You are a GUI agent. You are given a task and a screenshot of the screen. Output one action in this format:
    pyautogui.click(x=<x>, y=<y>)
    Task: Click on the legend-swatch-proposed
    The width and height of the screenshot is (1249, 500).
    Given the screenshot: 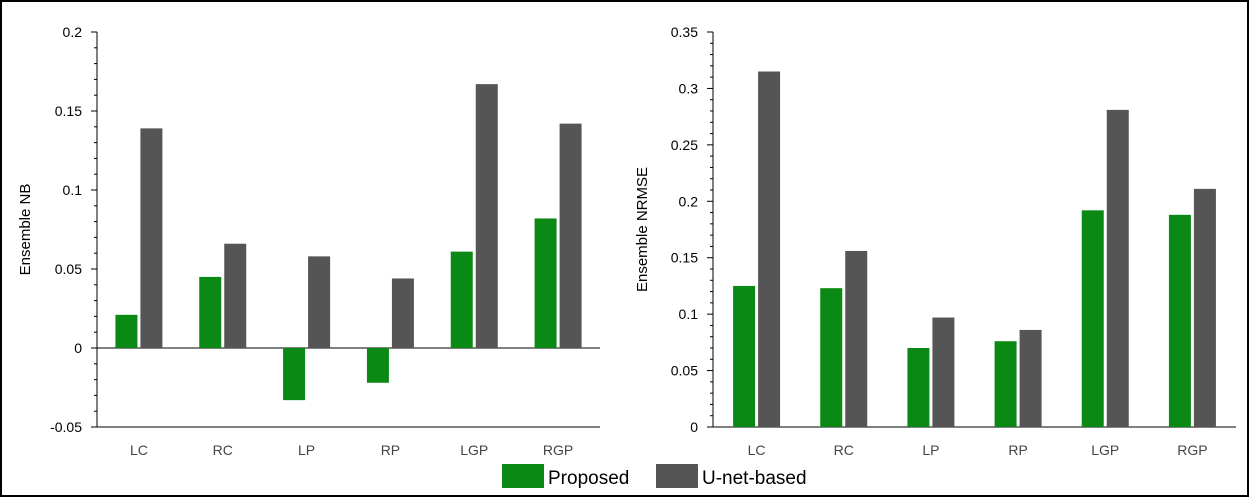 What is the action you would take?
    pyautogui.click(x=523, y=476)
    